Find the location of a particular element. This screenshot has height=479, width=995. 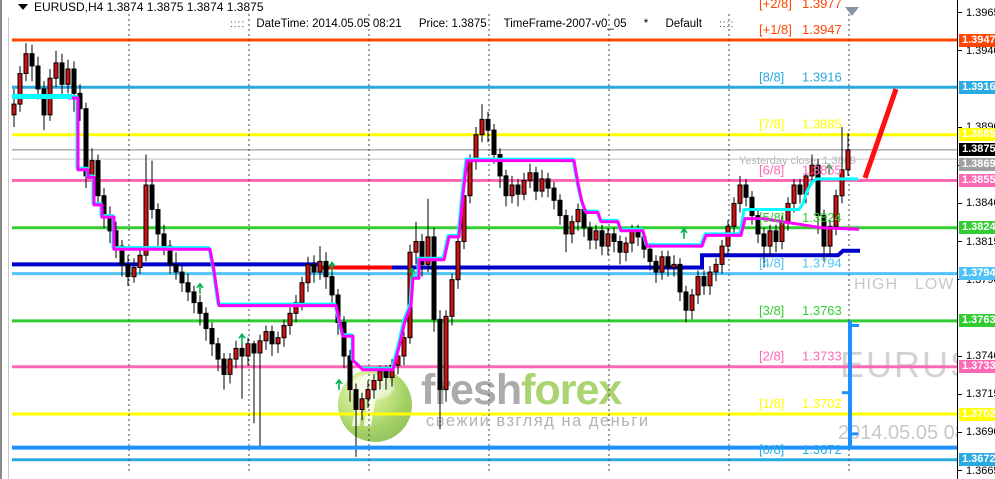

axis-tick-label: 1.3815 is located at coordinates (980, 241).